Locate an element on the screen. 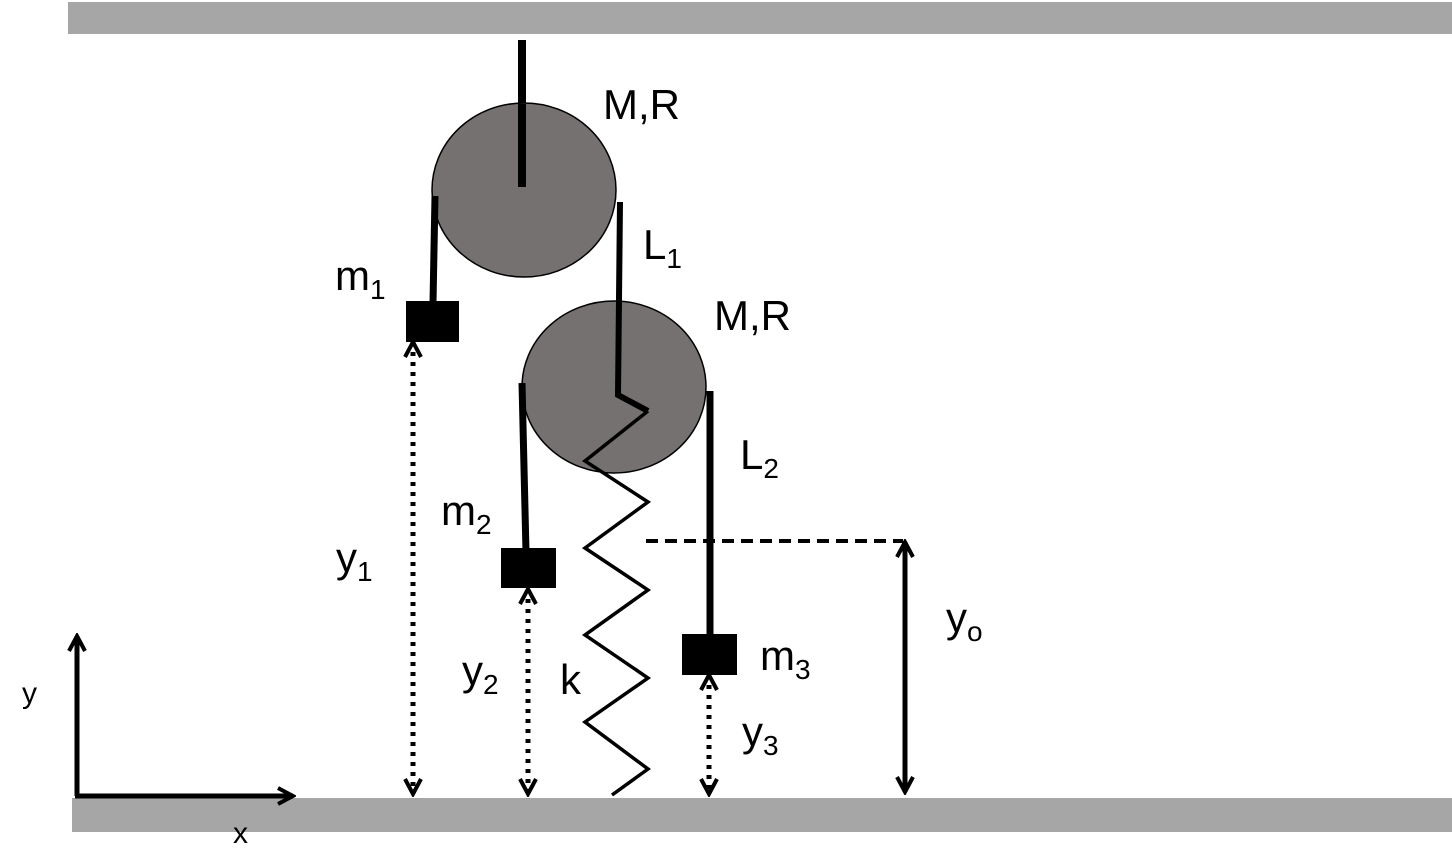 Image resolution: width=1452 pixels, height=861 pixels. m3-label-main: m is located at coordinates (777, 655).